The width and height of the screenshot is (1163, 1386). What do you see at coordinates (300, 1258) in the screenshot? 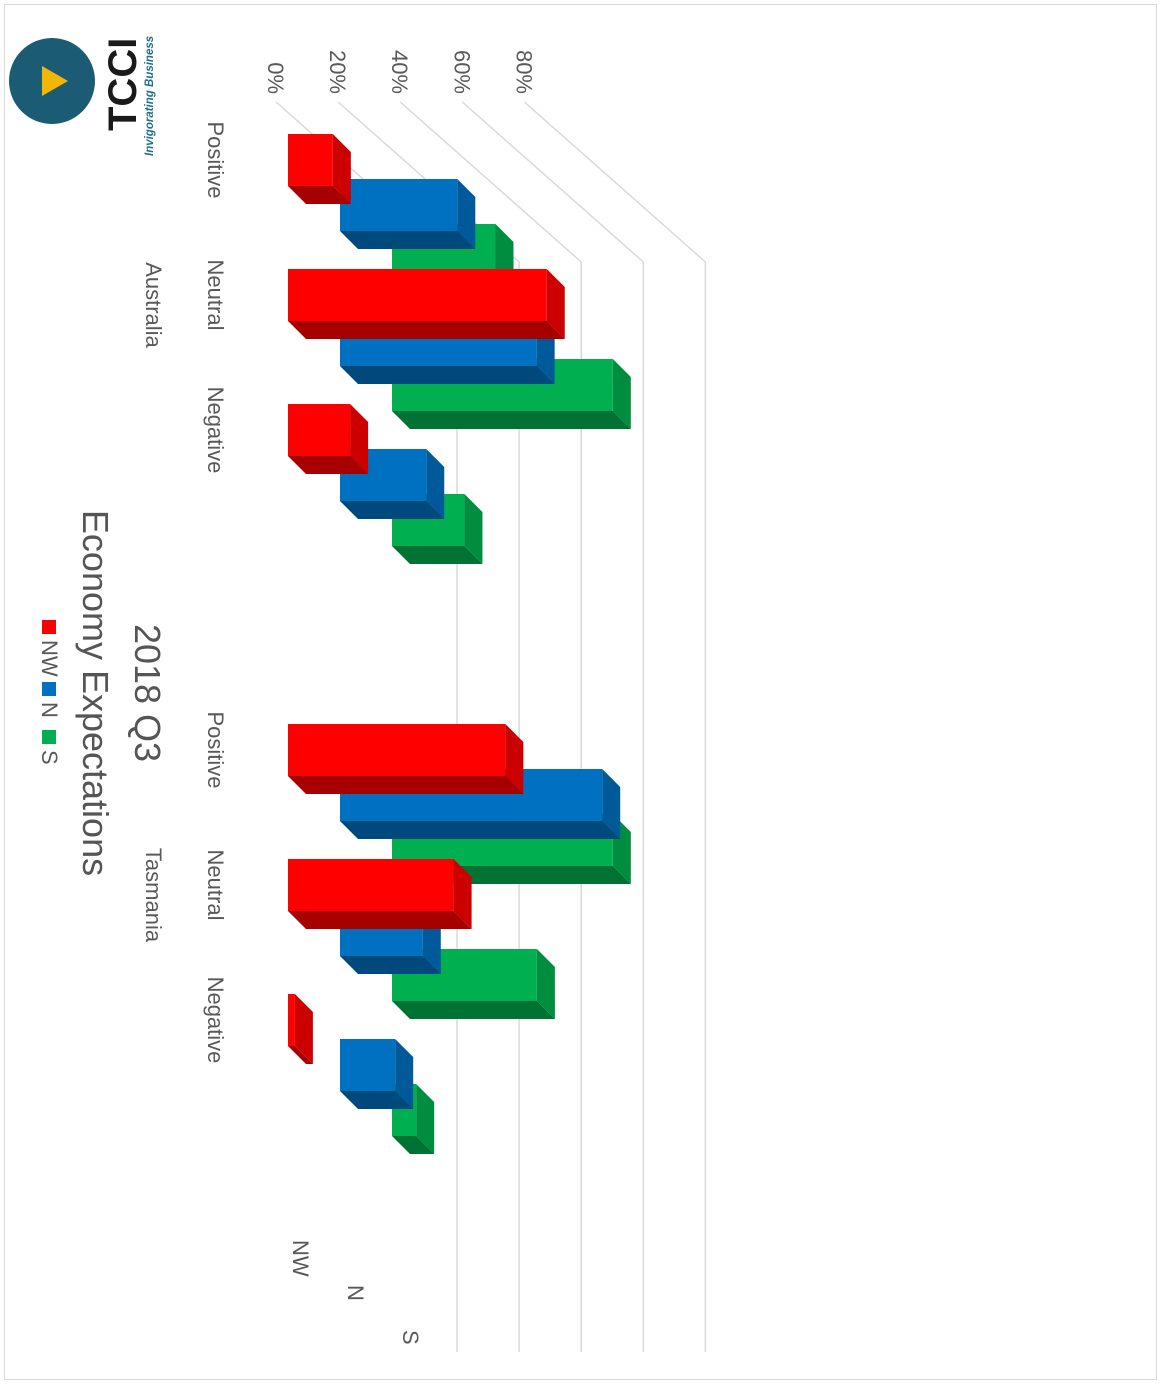
I see `depth-axis-label: NW` at bounding box center [300, 1258].